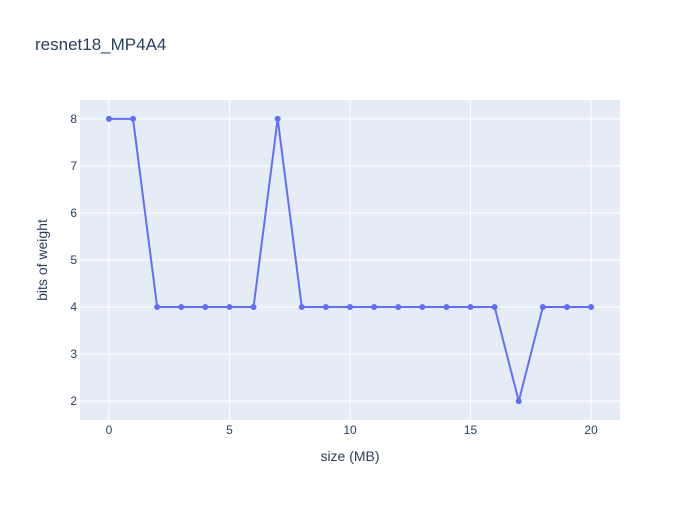 This screenshot has width=700, height=505. Describe the element at coordinates (73, 166) in the screenshot. I see `y-tick-label: 7` at that location.